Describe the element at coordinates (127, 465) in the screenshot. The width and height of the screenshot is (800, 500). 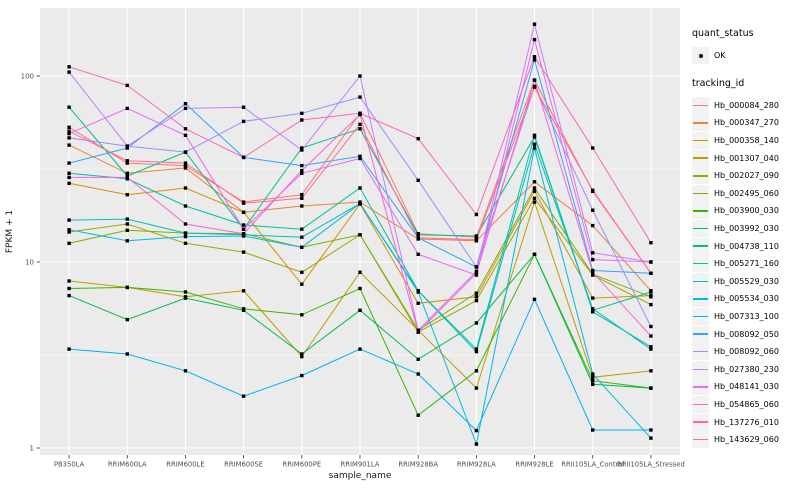
I see `x-tick-label: RRIM600LA` at that location.